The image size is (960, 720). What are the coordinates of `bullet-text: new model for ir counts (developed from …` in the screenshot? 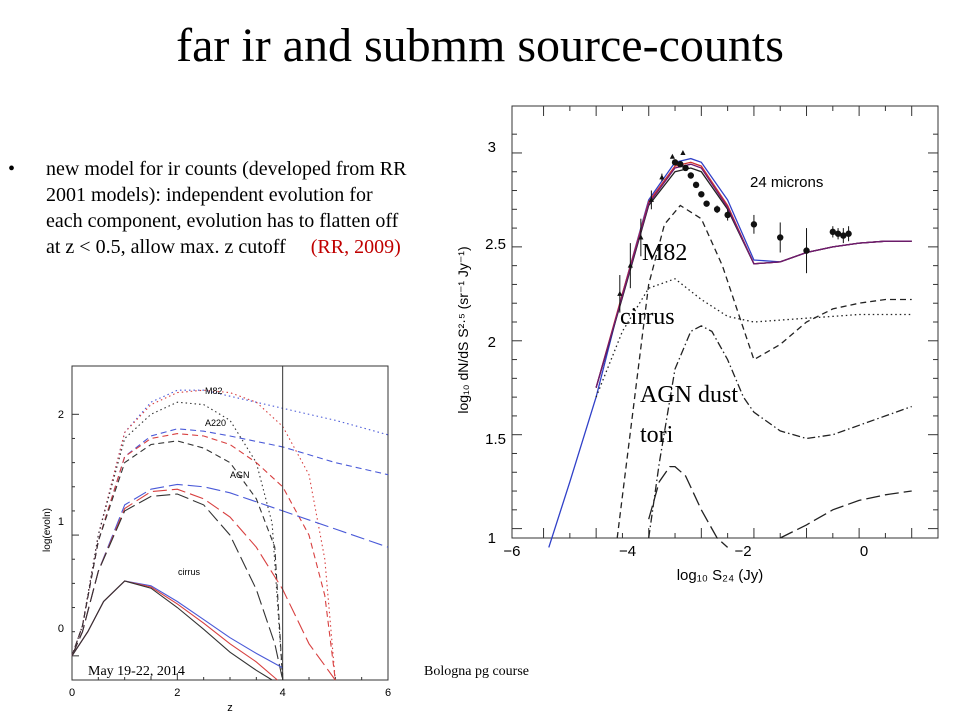 It's located at (227, 208).